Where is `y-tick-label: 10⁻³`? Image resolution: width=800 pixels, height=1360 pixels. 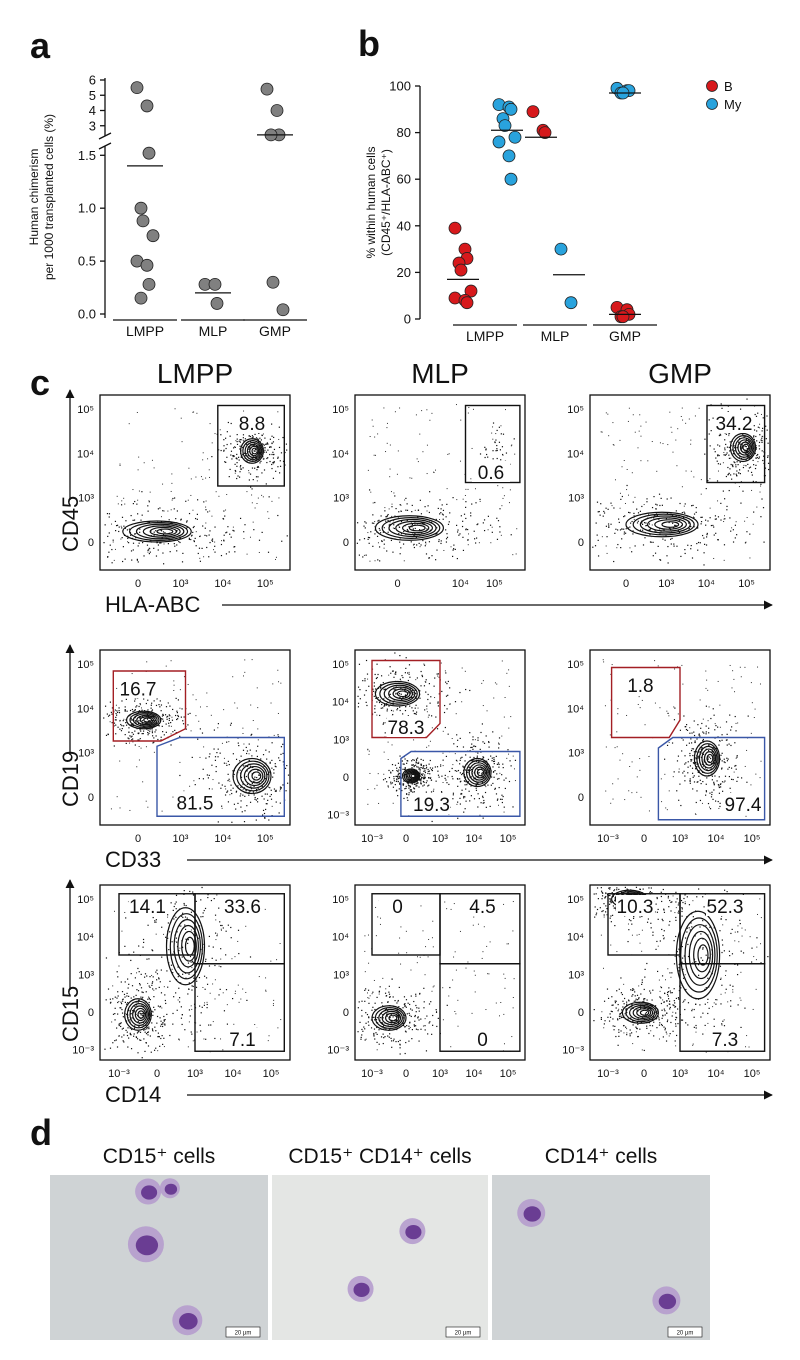
y-tick-label: 10⁻³ is located at coordinates (338, 816).